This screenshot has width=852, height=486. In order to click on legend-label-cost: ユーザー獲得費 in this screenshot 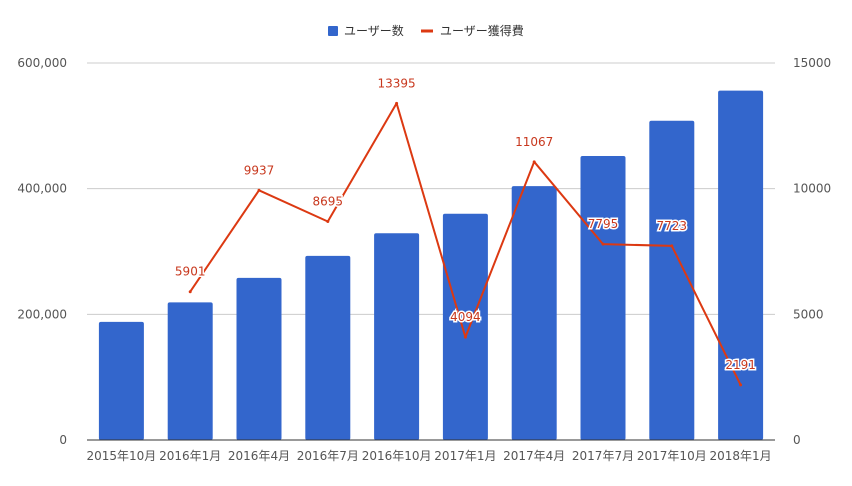, I will do `click(482, 30)`.